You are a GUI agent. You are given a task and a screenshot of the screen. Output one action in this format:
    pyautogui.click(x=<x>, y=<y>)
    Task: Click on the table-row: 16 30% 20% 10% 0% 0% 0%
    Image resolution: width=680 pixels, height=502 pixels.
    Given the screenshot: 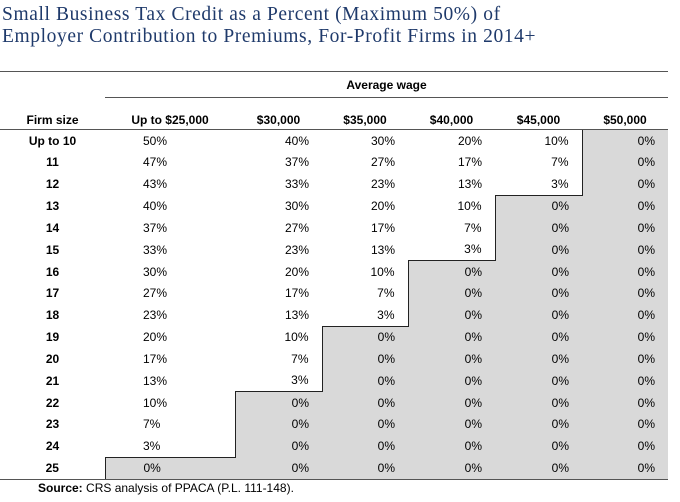 What is the action you would take?
    pyautogui.click(x=334, y=271)
    